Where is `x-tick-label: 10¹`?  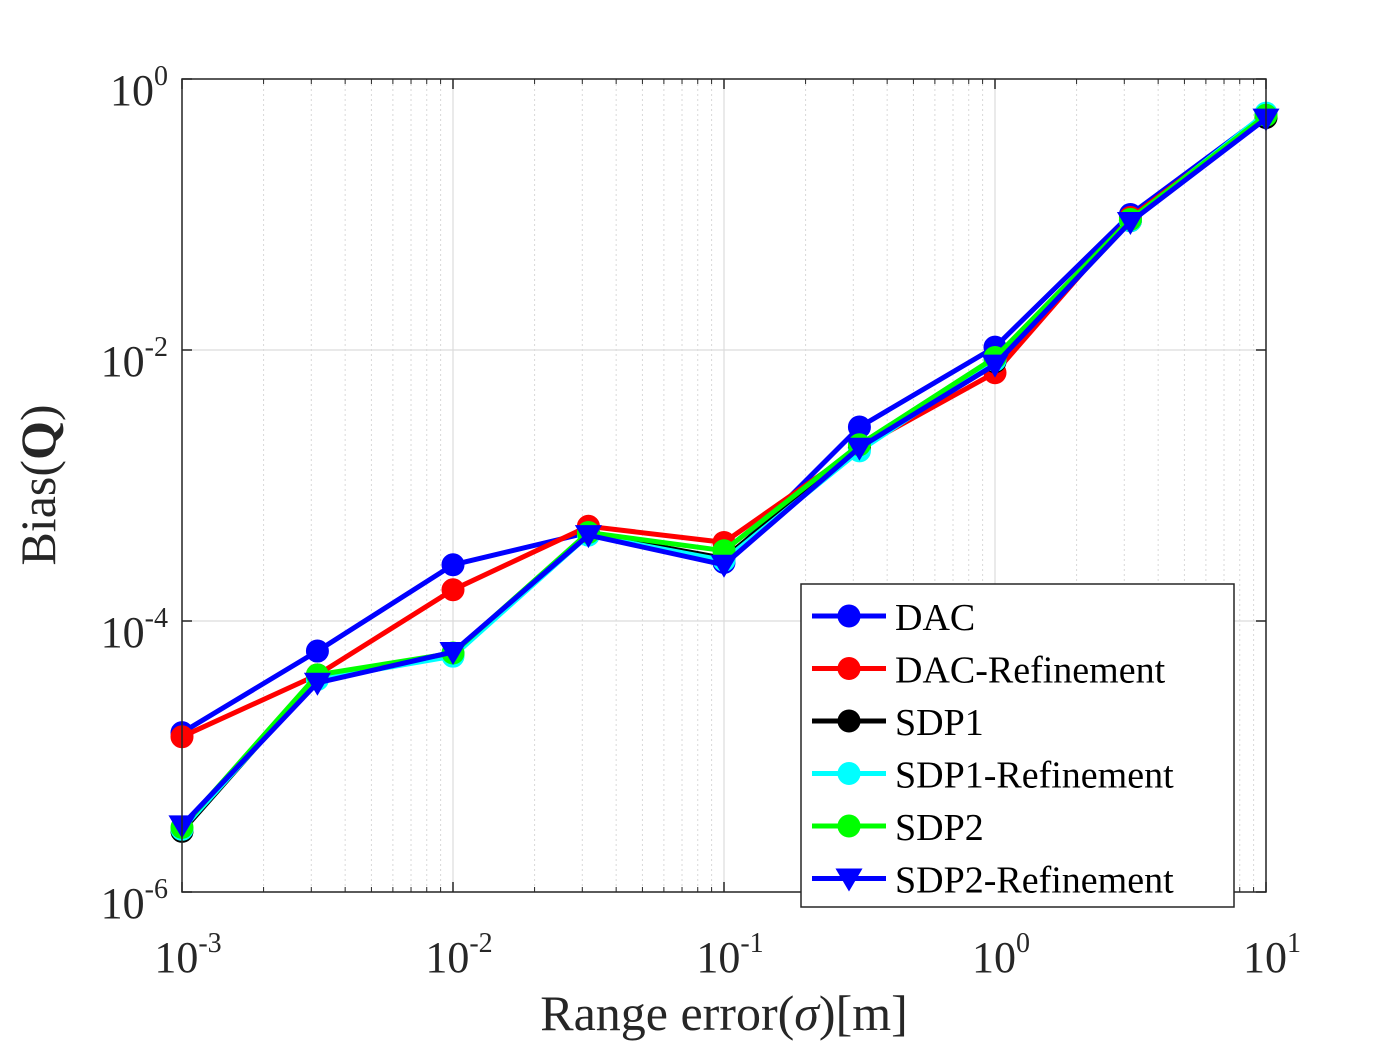
x-tick-label: 10¹ is located at coordinates (1272, 955).